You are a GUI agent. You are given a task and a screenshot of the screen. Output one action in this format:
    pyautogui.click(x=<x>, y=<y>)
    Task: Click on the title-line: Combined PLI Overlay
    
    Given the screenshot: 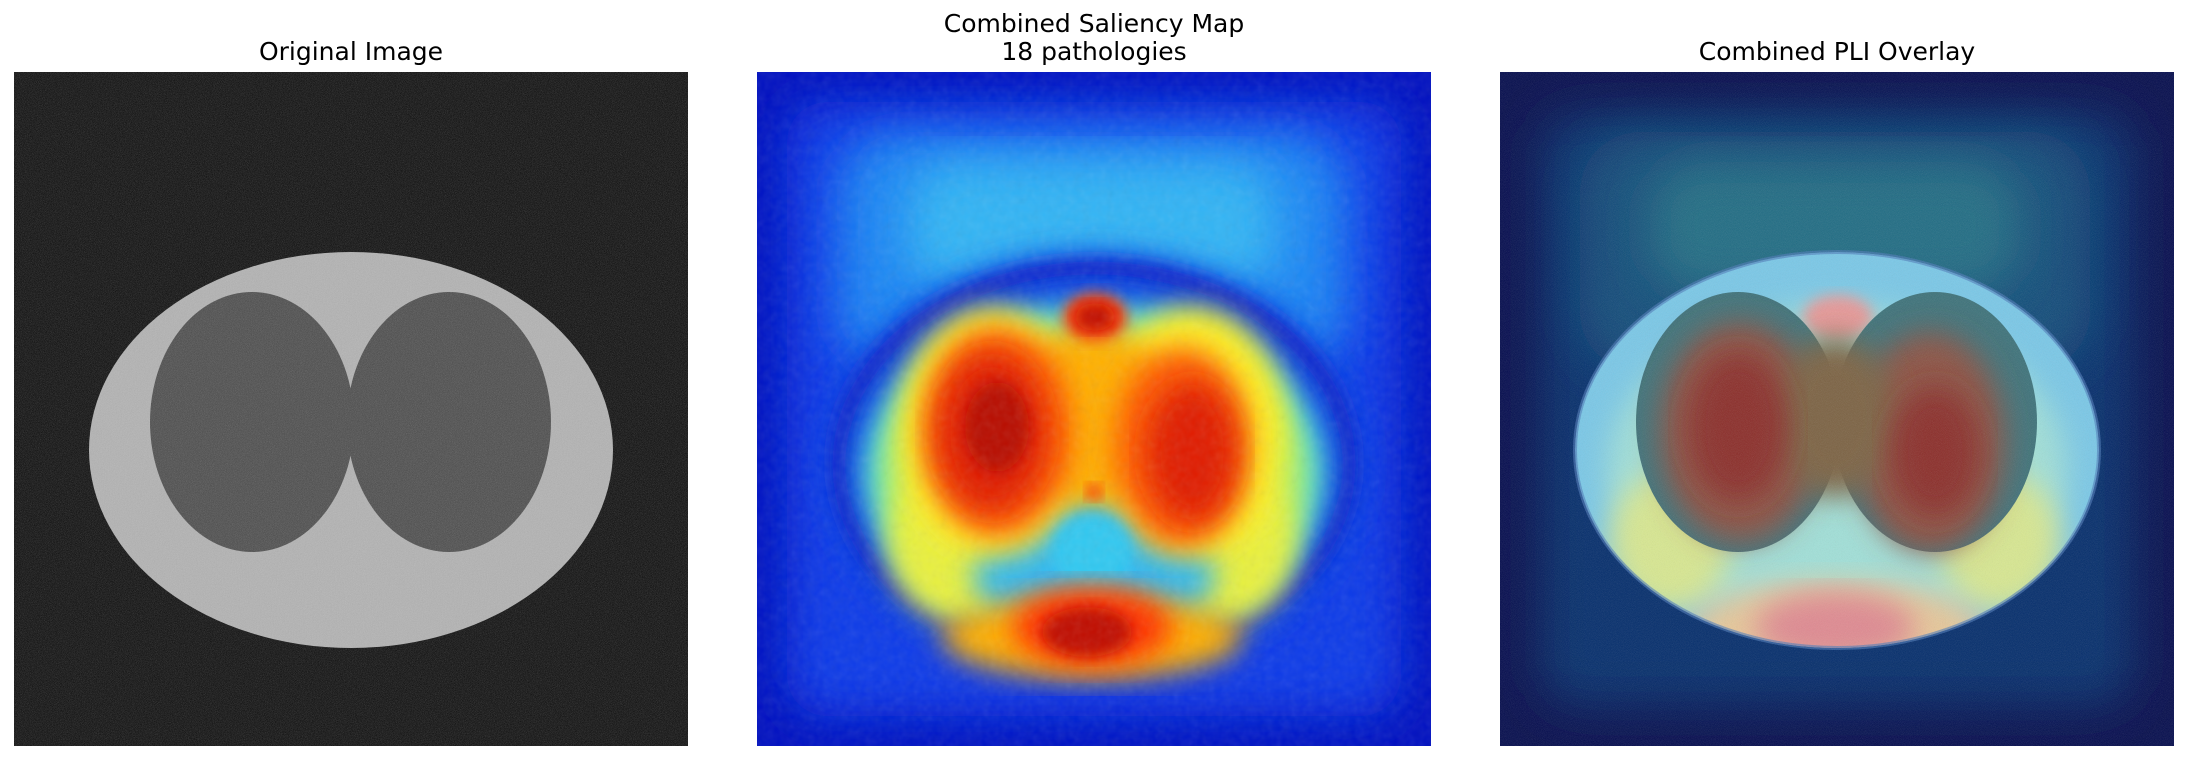 What is the action you would take?
    pyautogui.click(x=1837, y=51)
    